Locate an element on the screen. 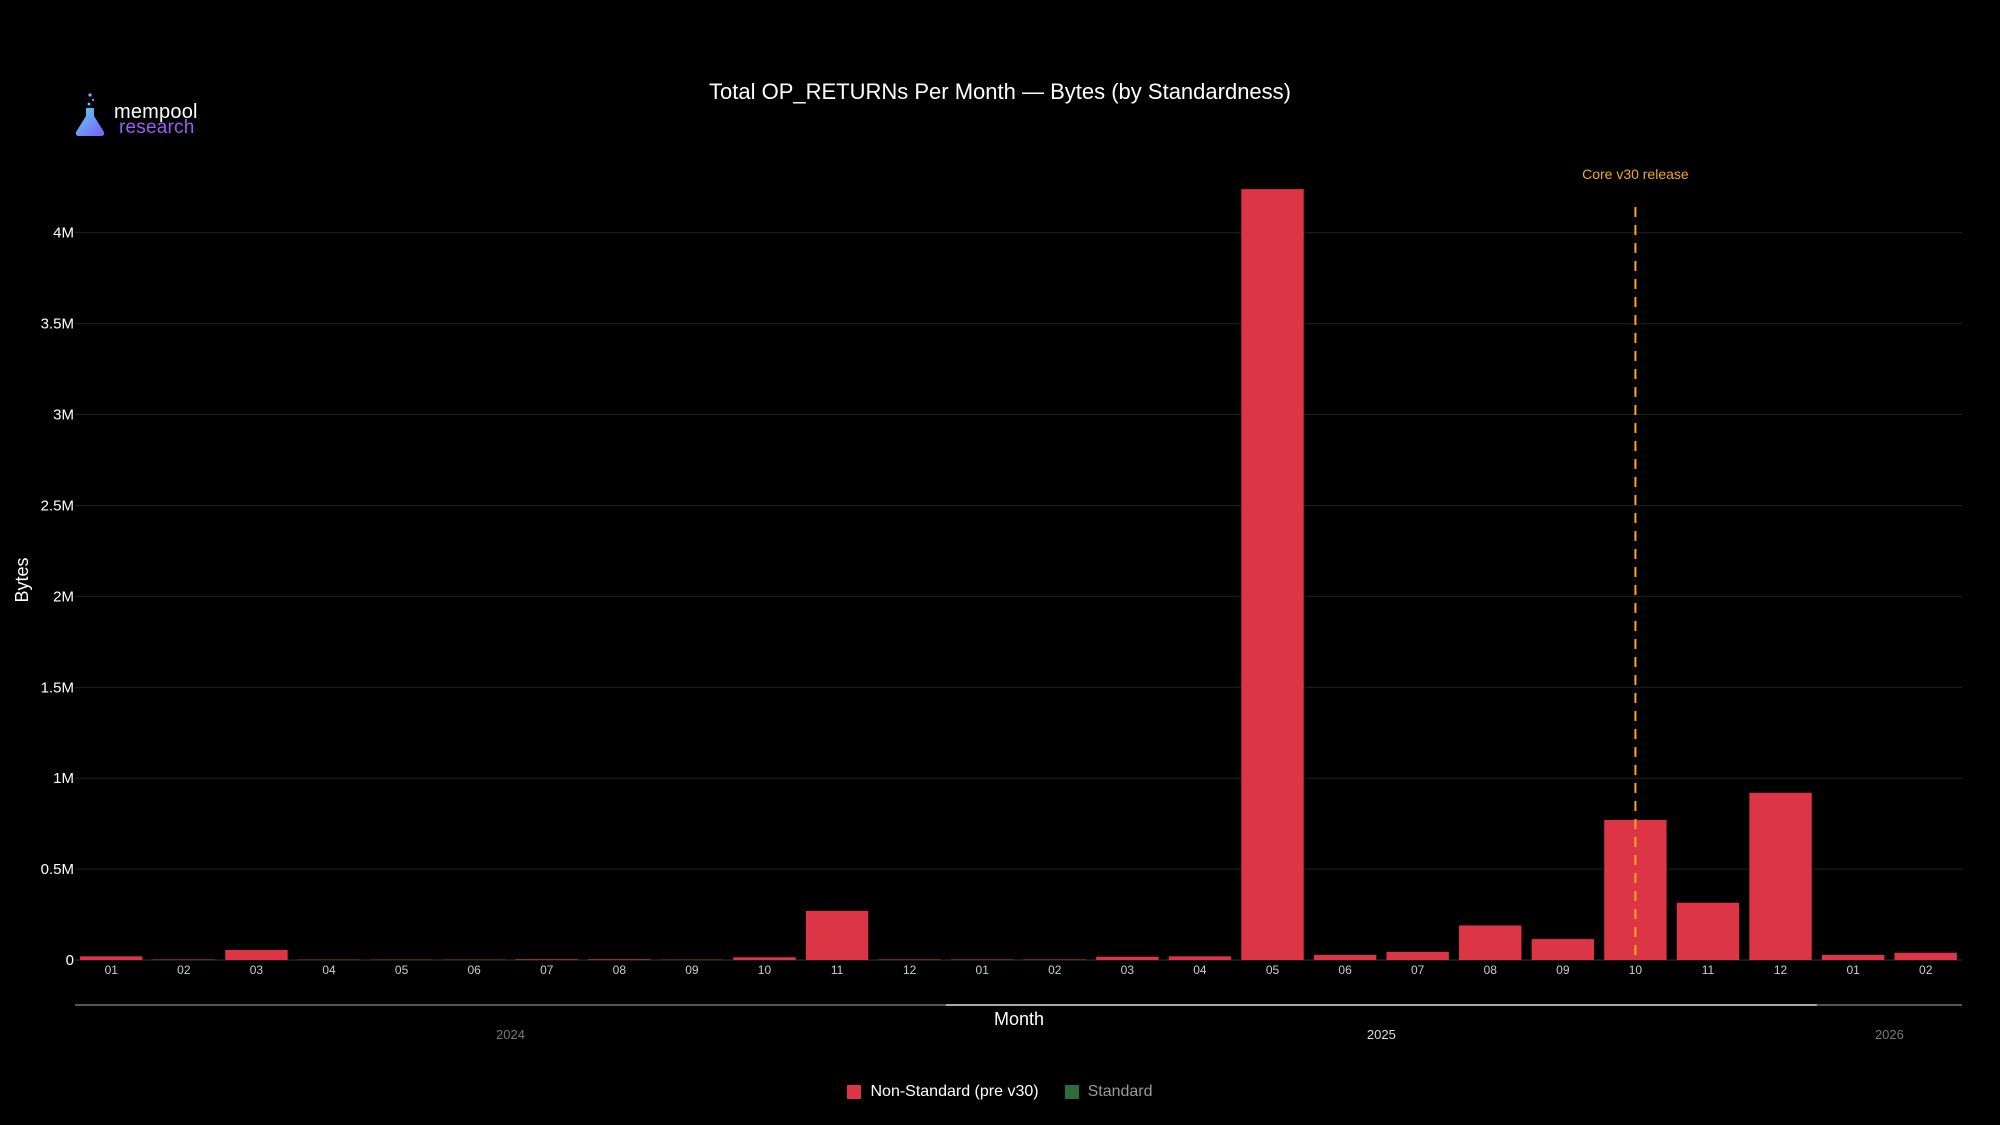  y-tick-label: 0.5M is located at coordinates (57, 869).